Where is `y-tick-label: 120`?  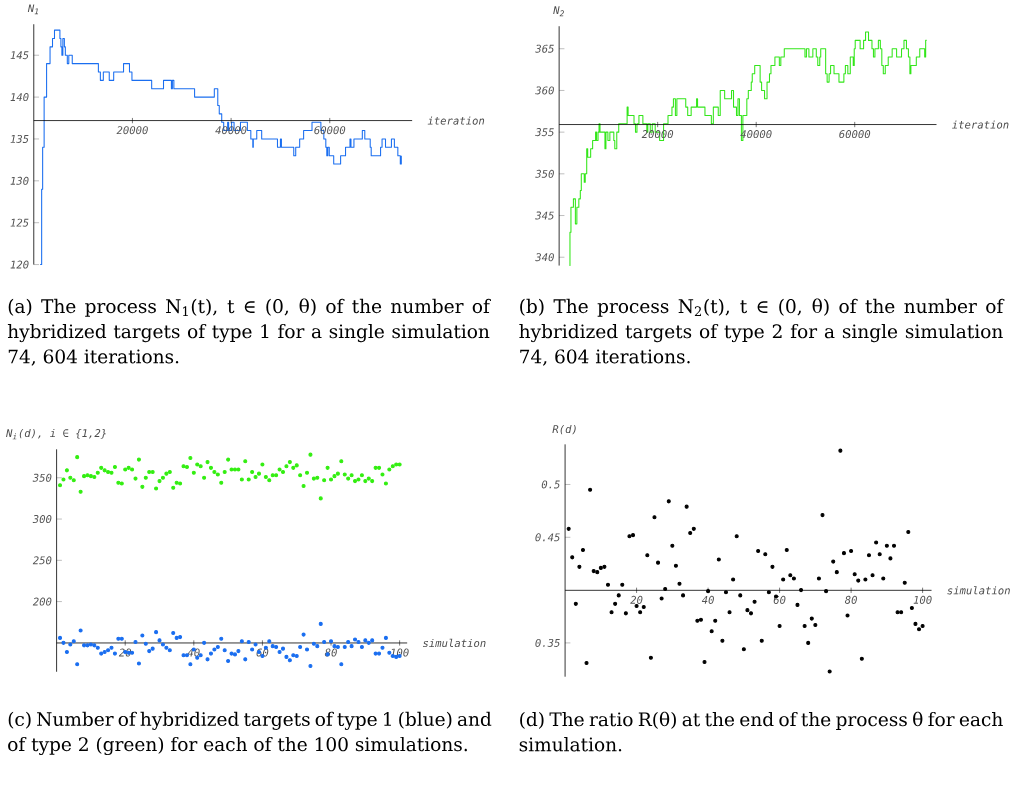
y-tick-label: 120 is located at coordinates (19, 264).